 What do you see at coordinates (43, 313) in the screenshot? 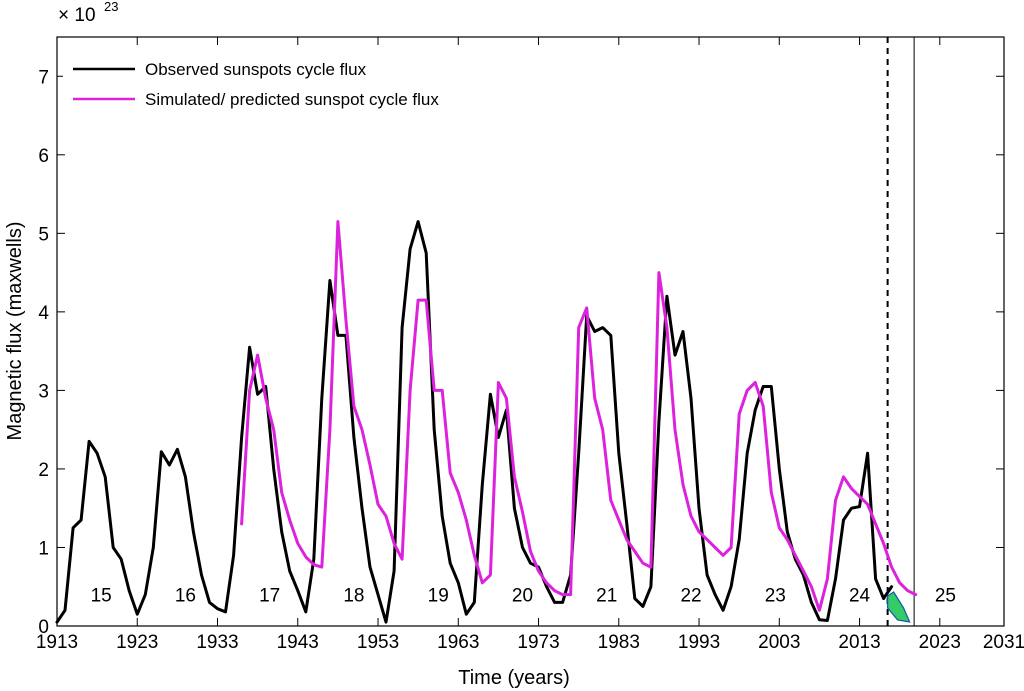
I see `y-tick-label: 4` at bounding box center [43, 313].